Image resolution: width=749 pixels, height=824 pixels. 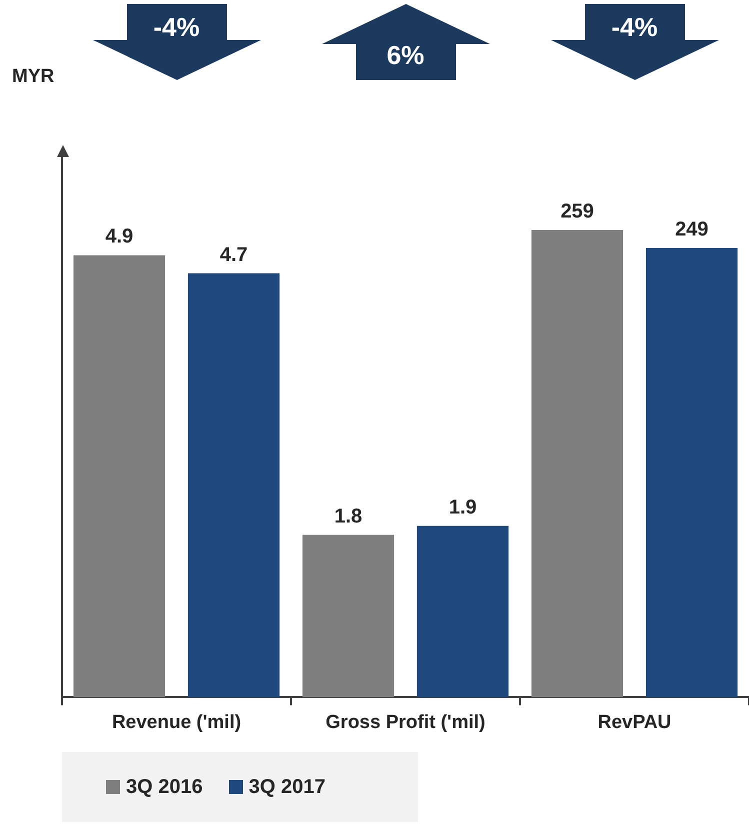 I want to click on legend-label: 3Q 2016, so click(x=164, y=787).